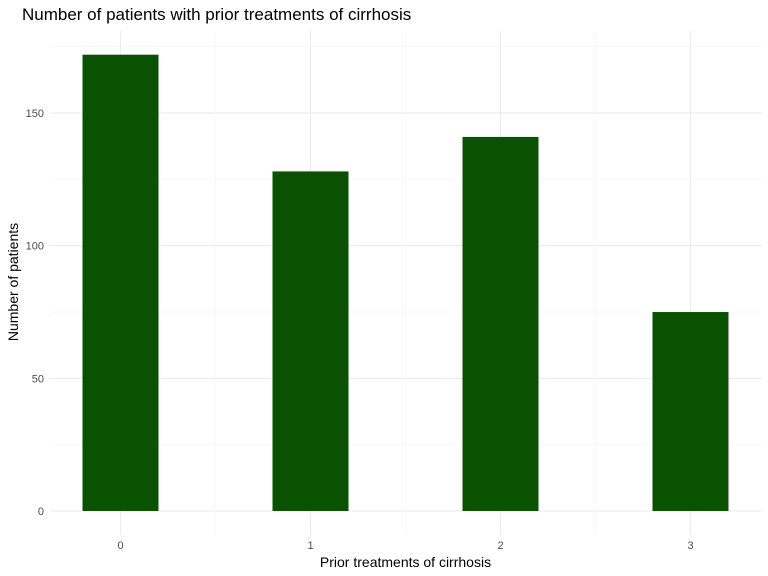 This screenshot has width=768, height=576. What do you see at coordinates (35, 247) in the screenshot?
I see `y-tick-label: 100` at bounding box center [35, 247].